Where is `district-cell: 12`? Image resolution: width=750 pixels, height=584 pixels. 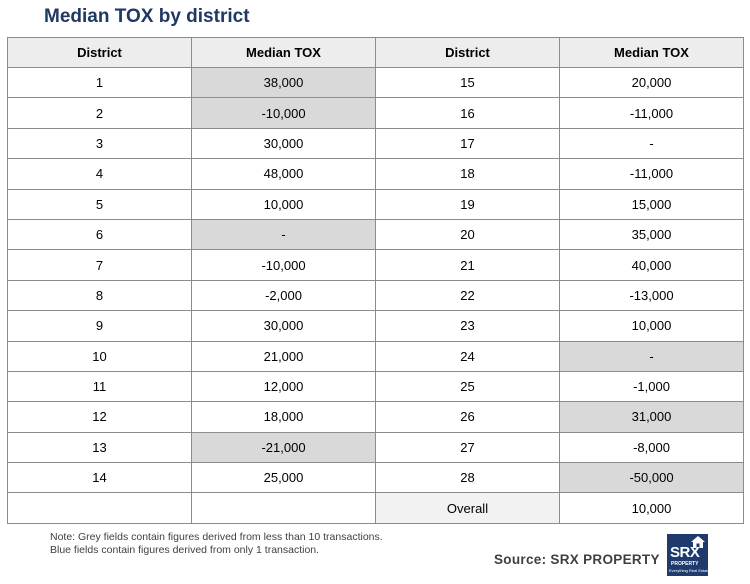
district-cell: 12 is located at coordinates (99, 417).